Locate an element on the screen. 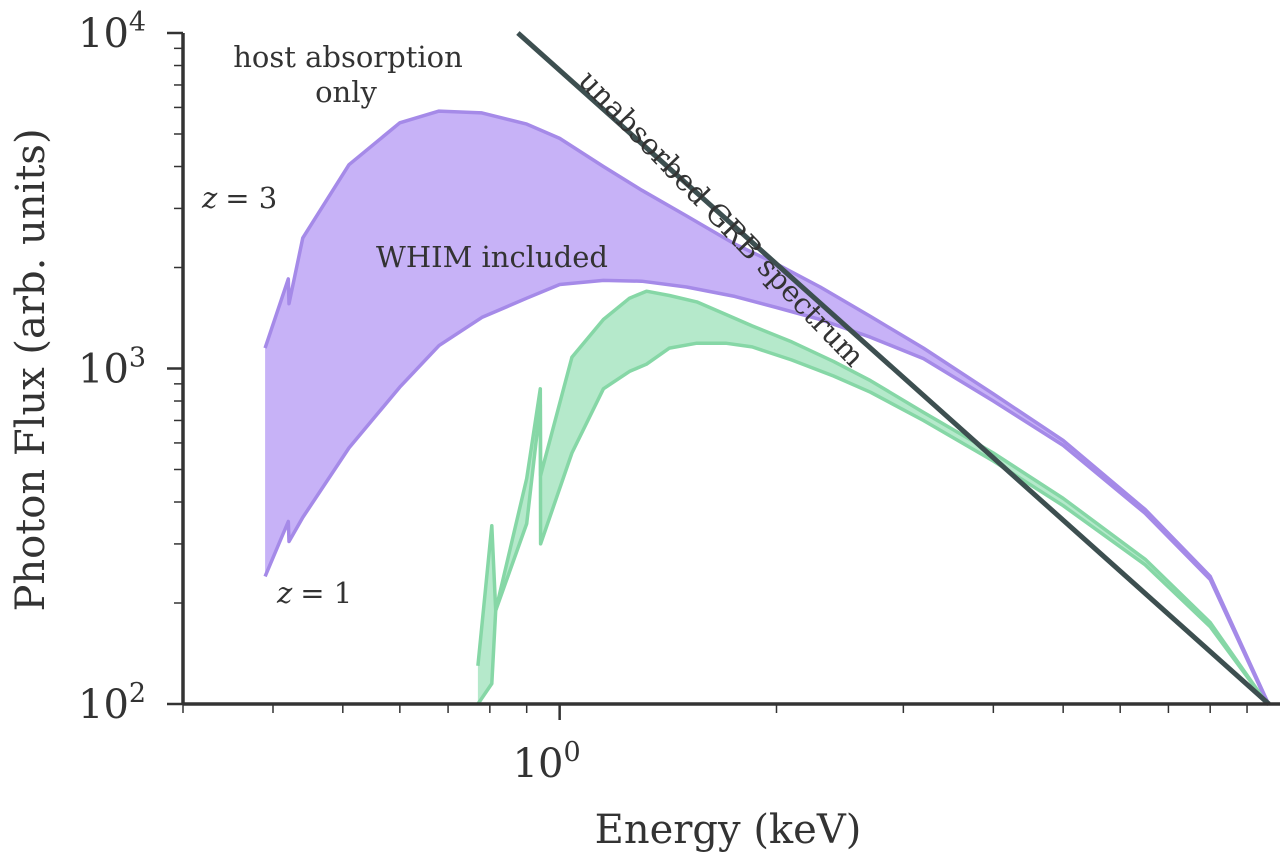  x-tick-label-mantissa: 10 is located at coordinates (538, 764).